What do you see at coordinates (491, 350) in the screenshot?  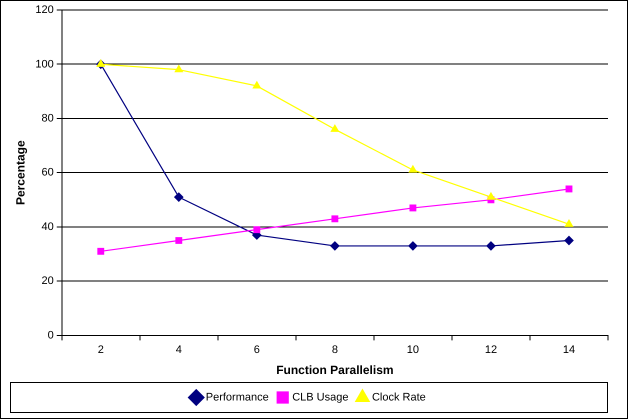 I see `x-tick-label: 12` at bounding box center [491, 350].